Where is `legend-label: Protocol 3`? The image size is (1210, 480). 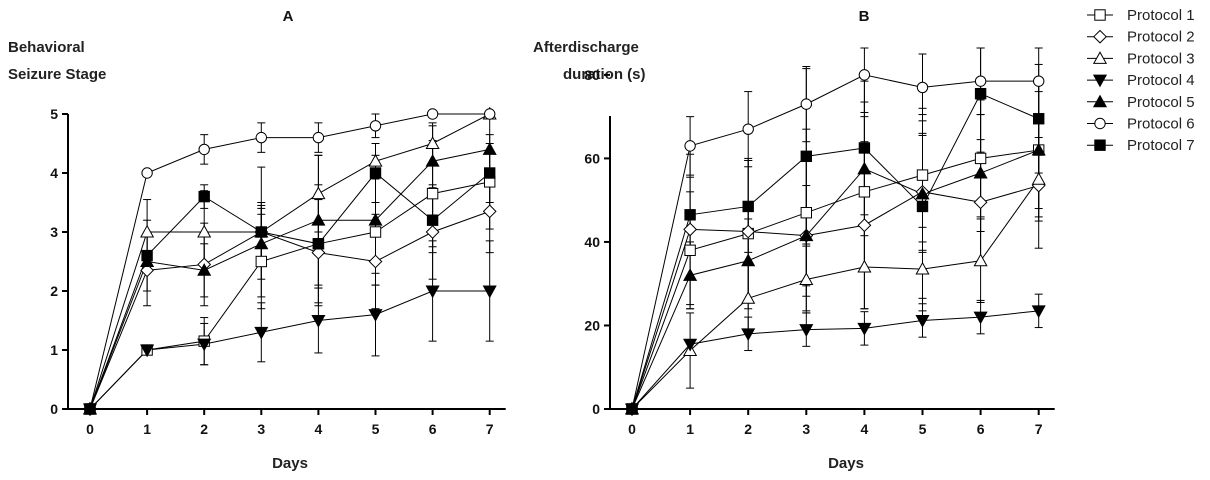 legend-label: Protocol 3 is located at coordinates (1161, 58).